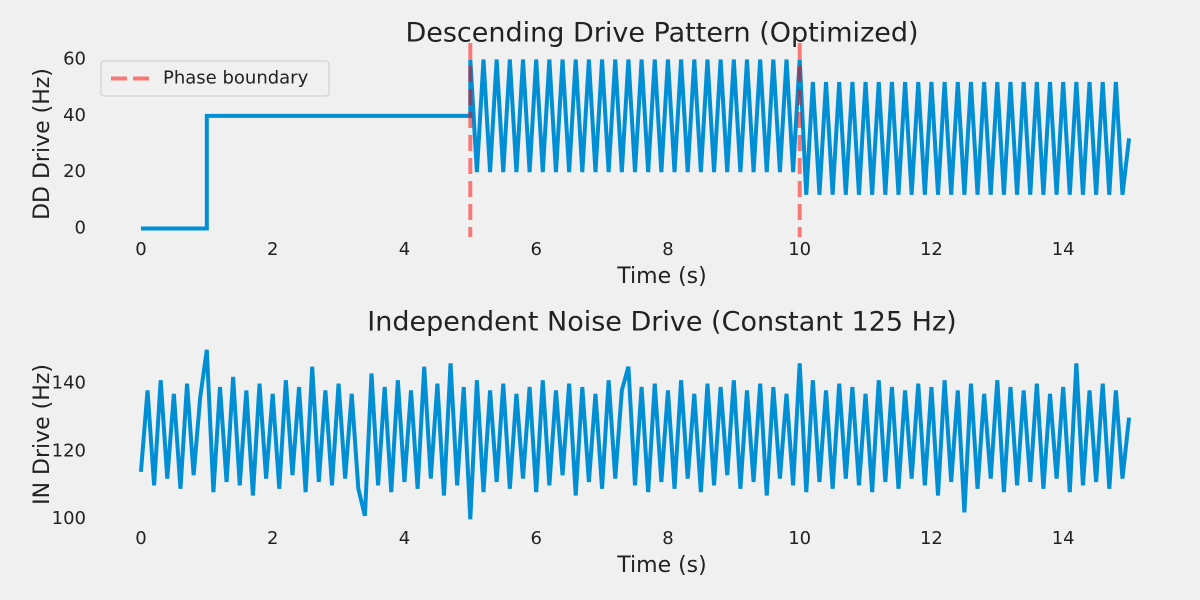 The height and width of the screenshot is (600, 1200). Describe the element at coordinates (74, 58) in the screenshot. I see `y-tick-label: 60` at that location.